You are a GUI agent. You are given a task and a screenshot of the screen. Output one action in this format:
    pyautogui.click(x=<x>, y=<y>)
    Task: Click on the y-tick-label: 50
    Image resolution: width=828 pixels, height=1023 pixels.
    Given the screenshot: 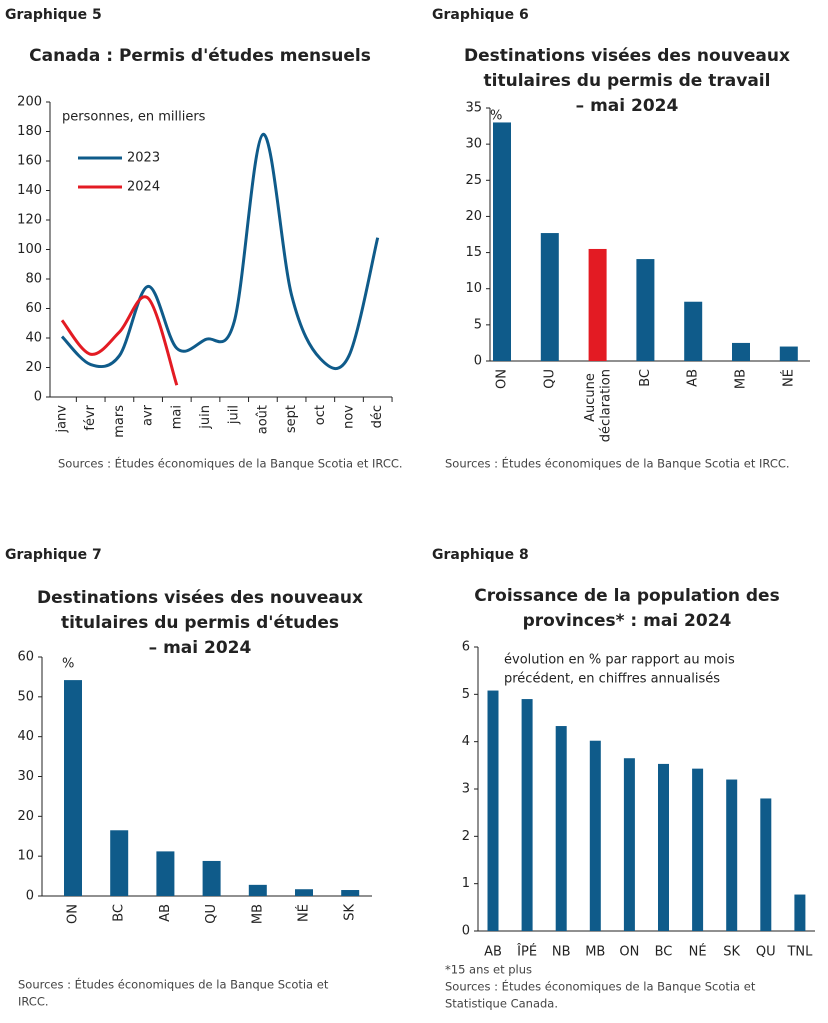 What is the action you would take?
    pyautogui.click(x=25, y=696)
    